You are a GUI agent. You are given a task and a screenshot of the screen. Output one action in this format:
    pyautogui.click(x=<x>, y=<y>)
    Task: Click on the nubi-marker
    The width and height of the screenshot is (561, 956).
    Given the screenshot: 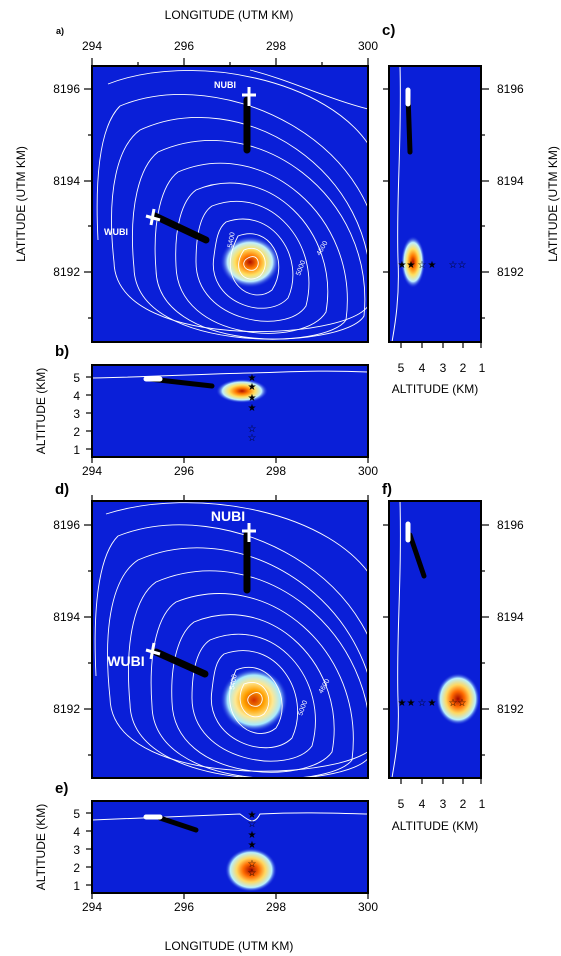 What is the action you would take?
    pyautogui.click(x=249, y=96)
    